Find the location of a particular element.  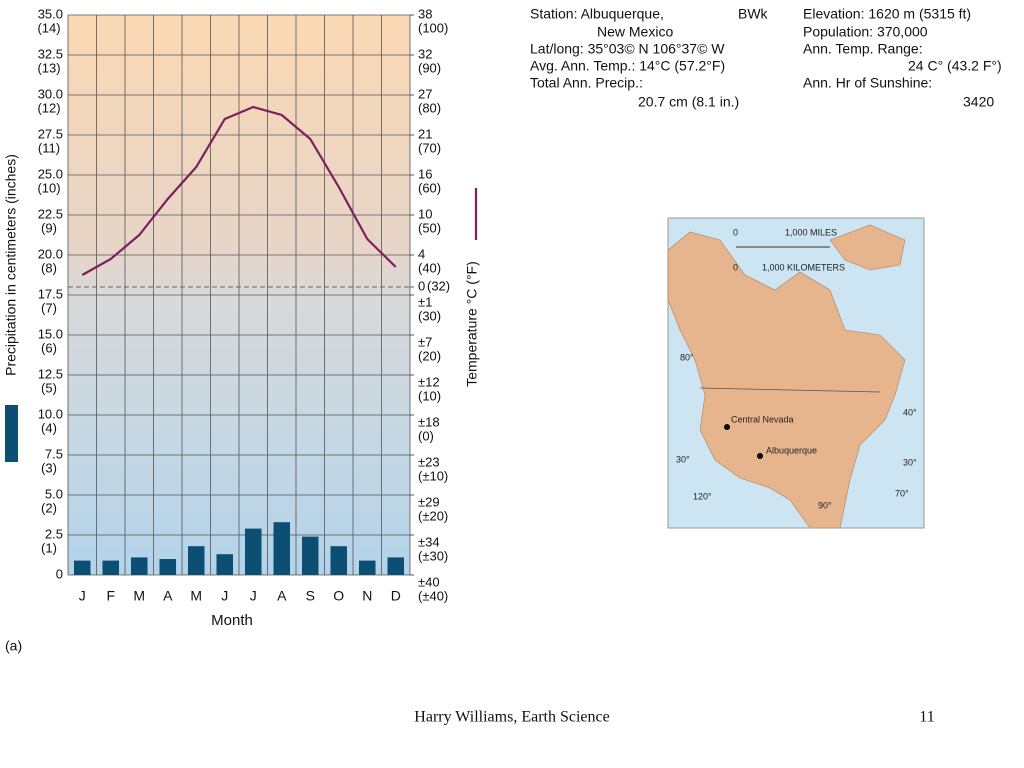

y2-tick-celsius-label: 32 is located at coordinates (425, 53).